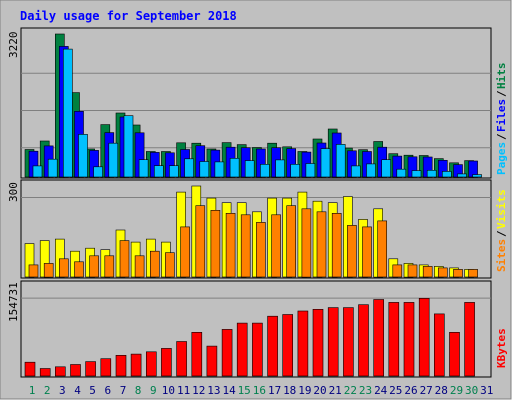  What do you see at coordinates (274, 390) in the screenshot?
I see `x-tick-label-day-17: 17` at bounding box center [274, 390].